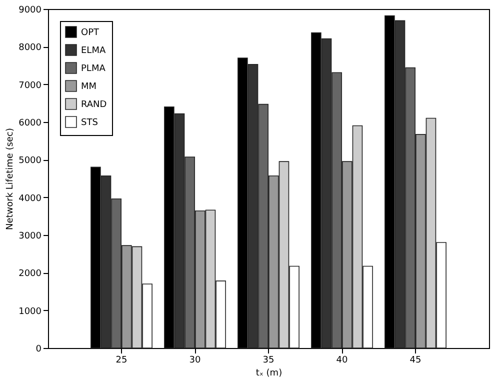 This screenshot has height=382, width=494. Describe the element at coordinates (93, 51) in the screenshot. I see `legend-label: ELMA` at that location.